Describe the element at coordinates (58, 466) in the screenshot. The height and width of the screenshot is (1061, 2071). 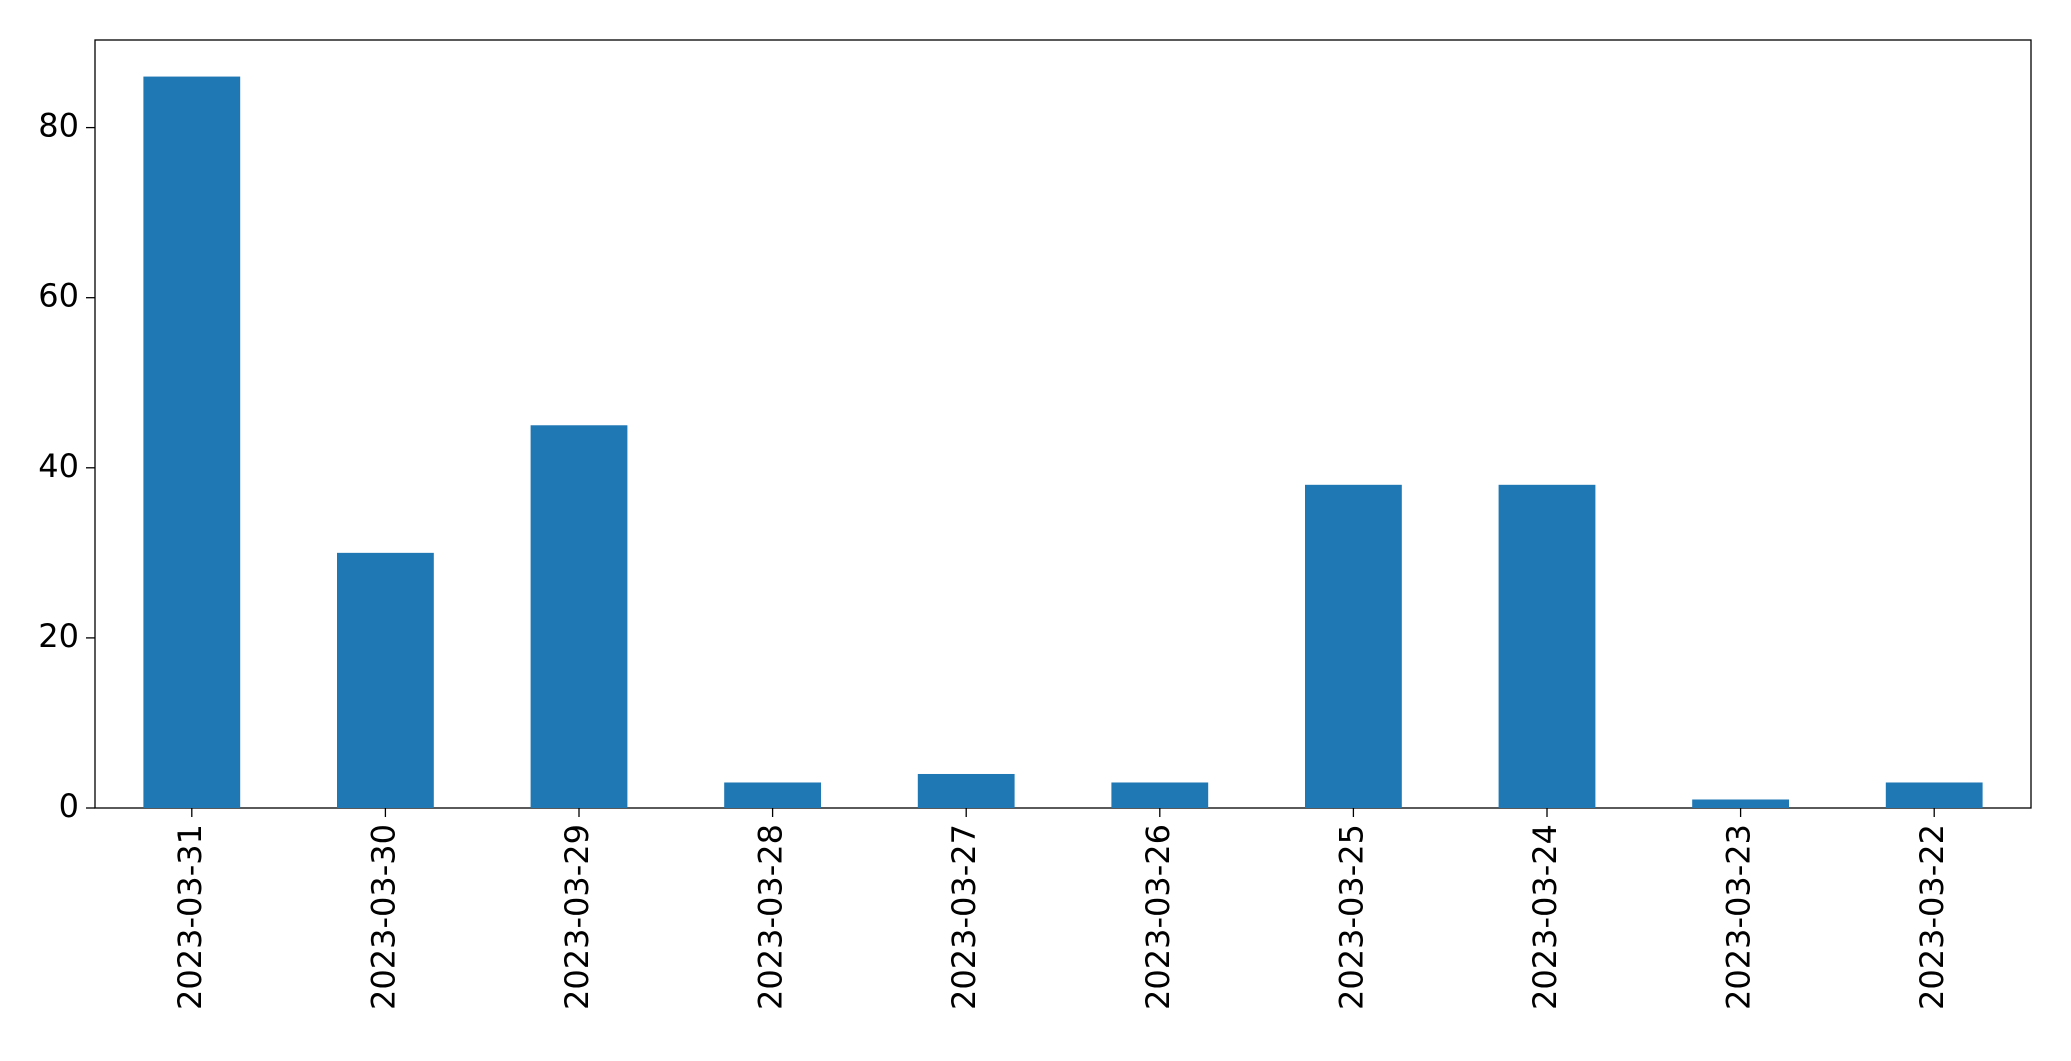
I see `y-tick-label: 40` at that location.